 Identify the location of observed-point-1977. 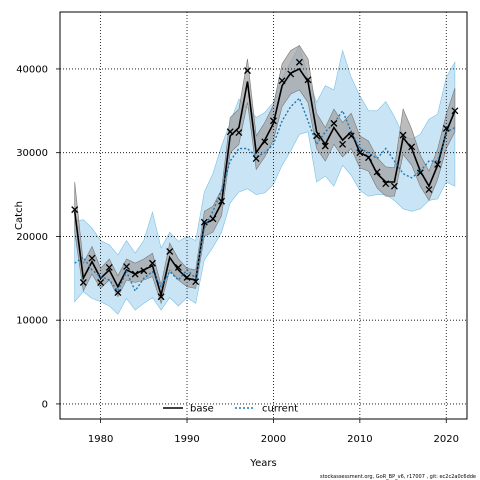
(75, 210).